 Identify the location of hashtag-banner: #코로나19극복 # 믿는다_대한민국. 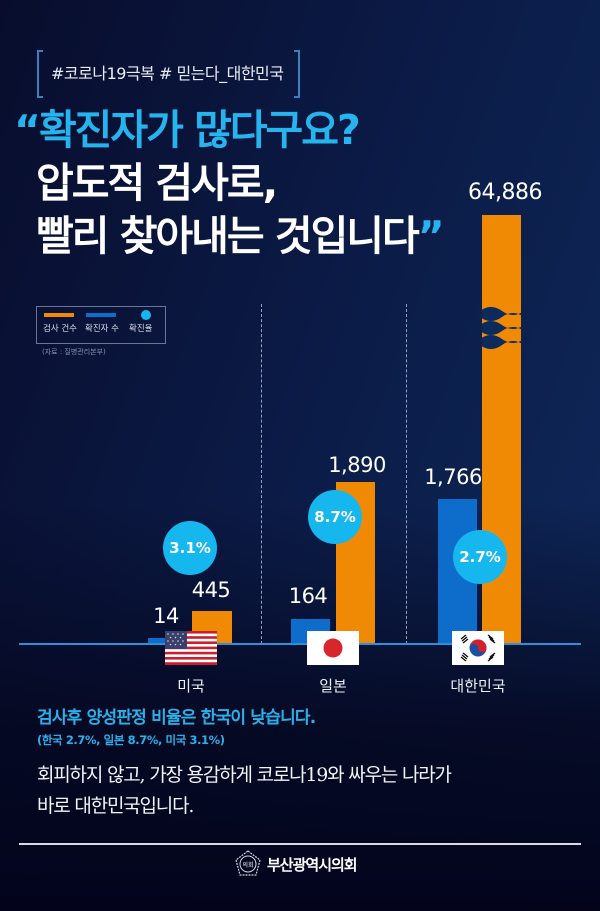
(168, 74).